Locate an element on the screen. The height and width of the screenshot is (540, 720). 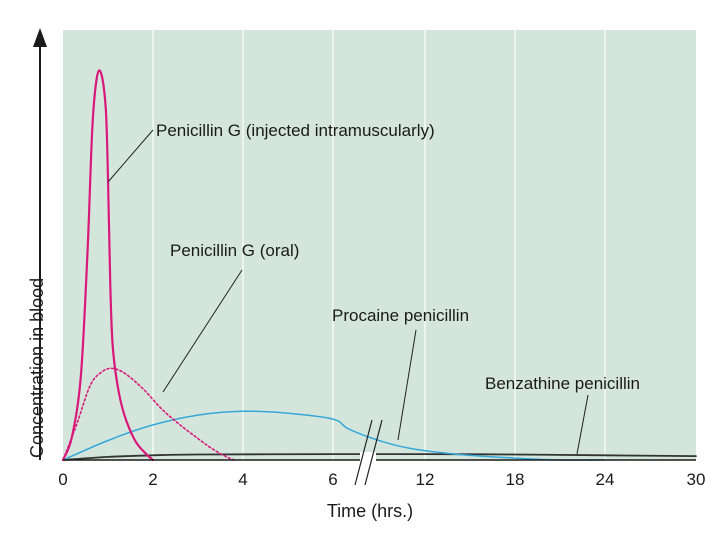
x-tick-label-18: 18 is located at coordinates (515, 479).